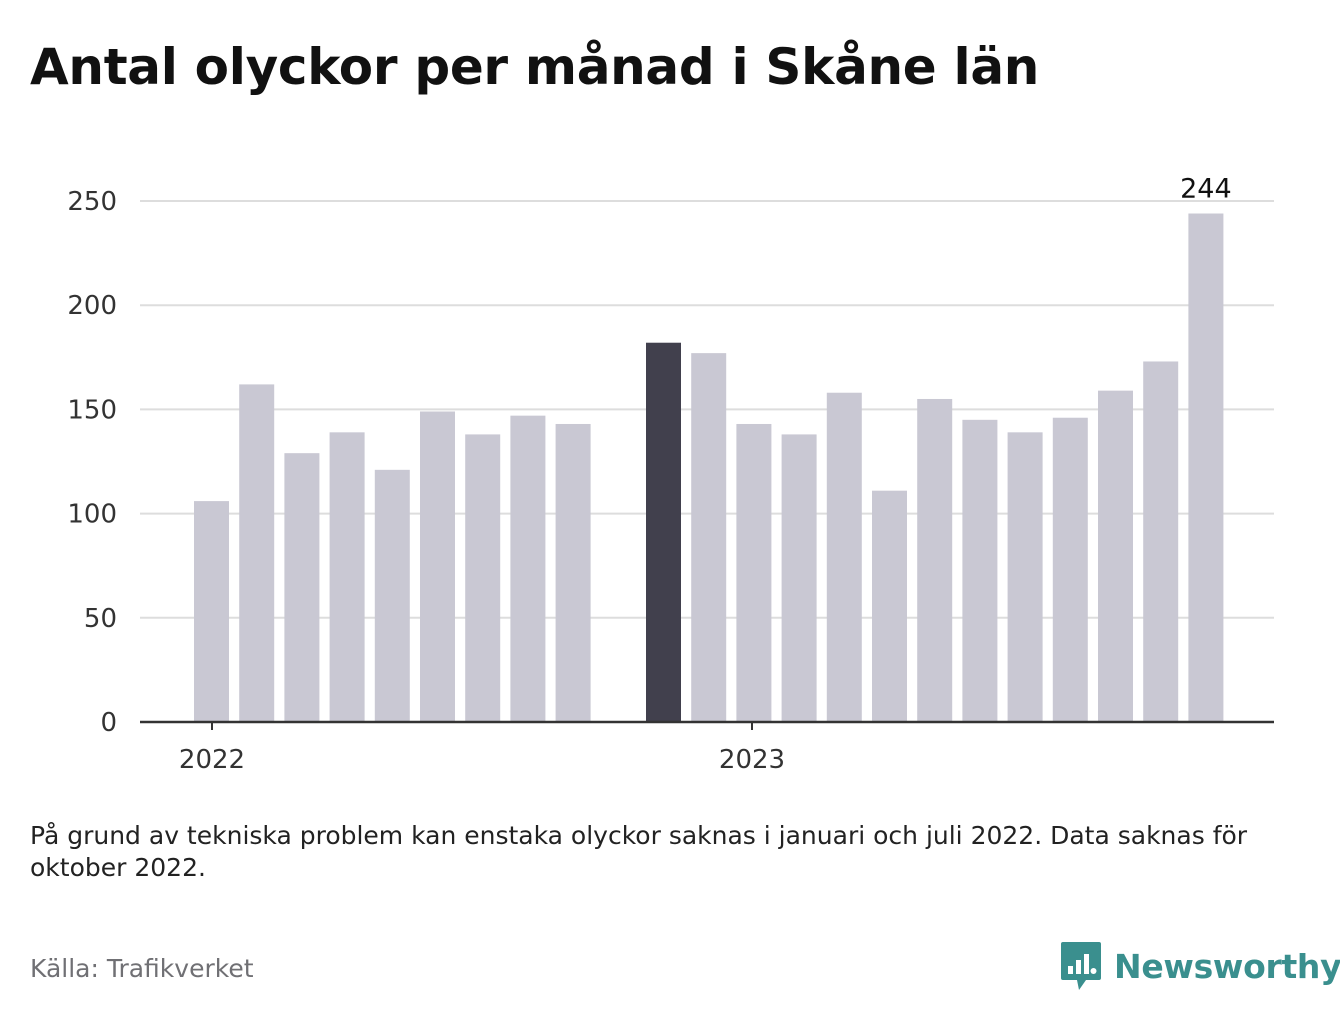  I want to click on y-tick-label: 200, so click(92, 306).